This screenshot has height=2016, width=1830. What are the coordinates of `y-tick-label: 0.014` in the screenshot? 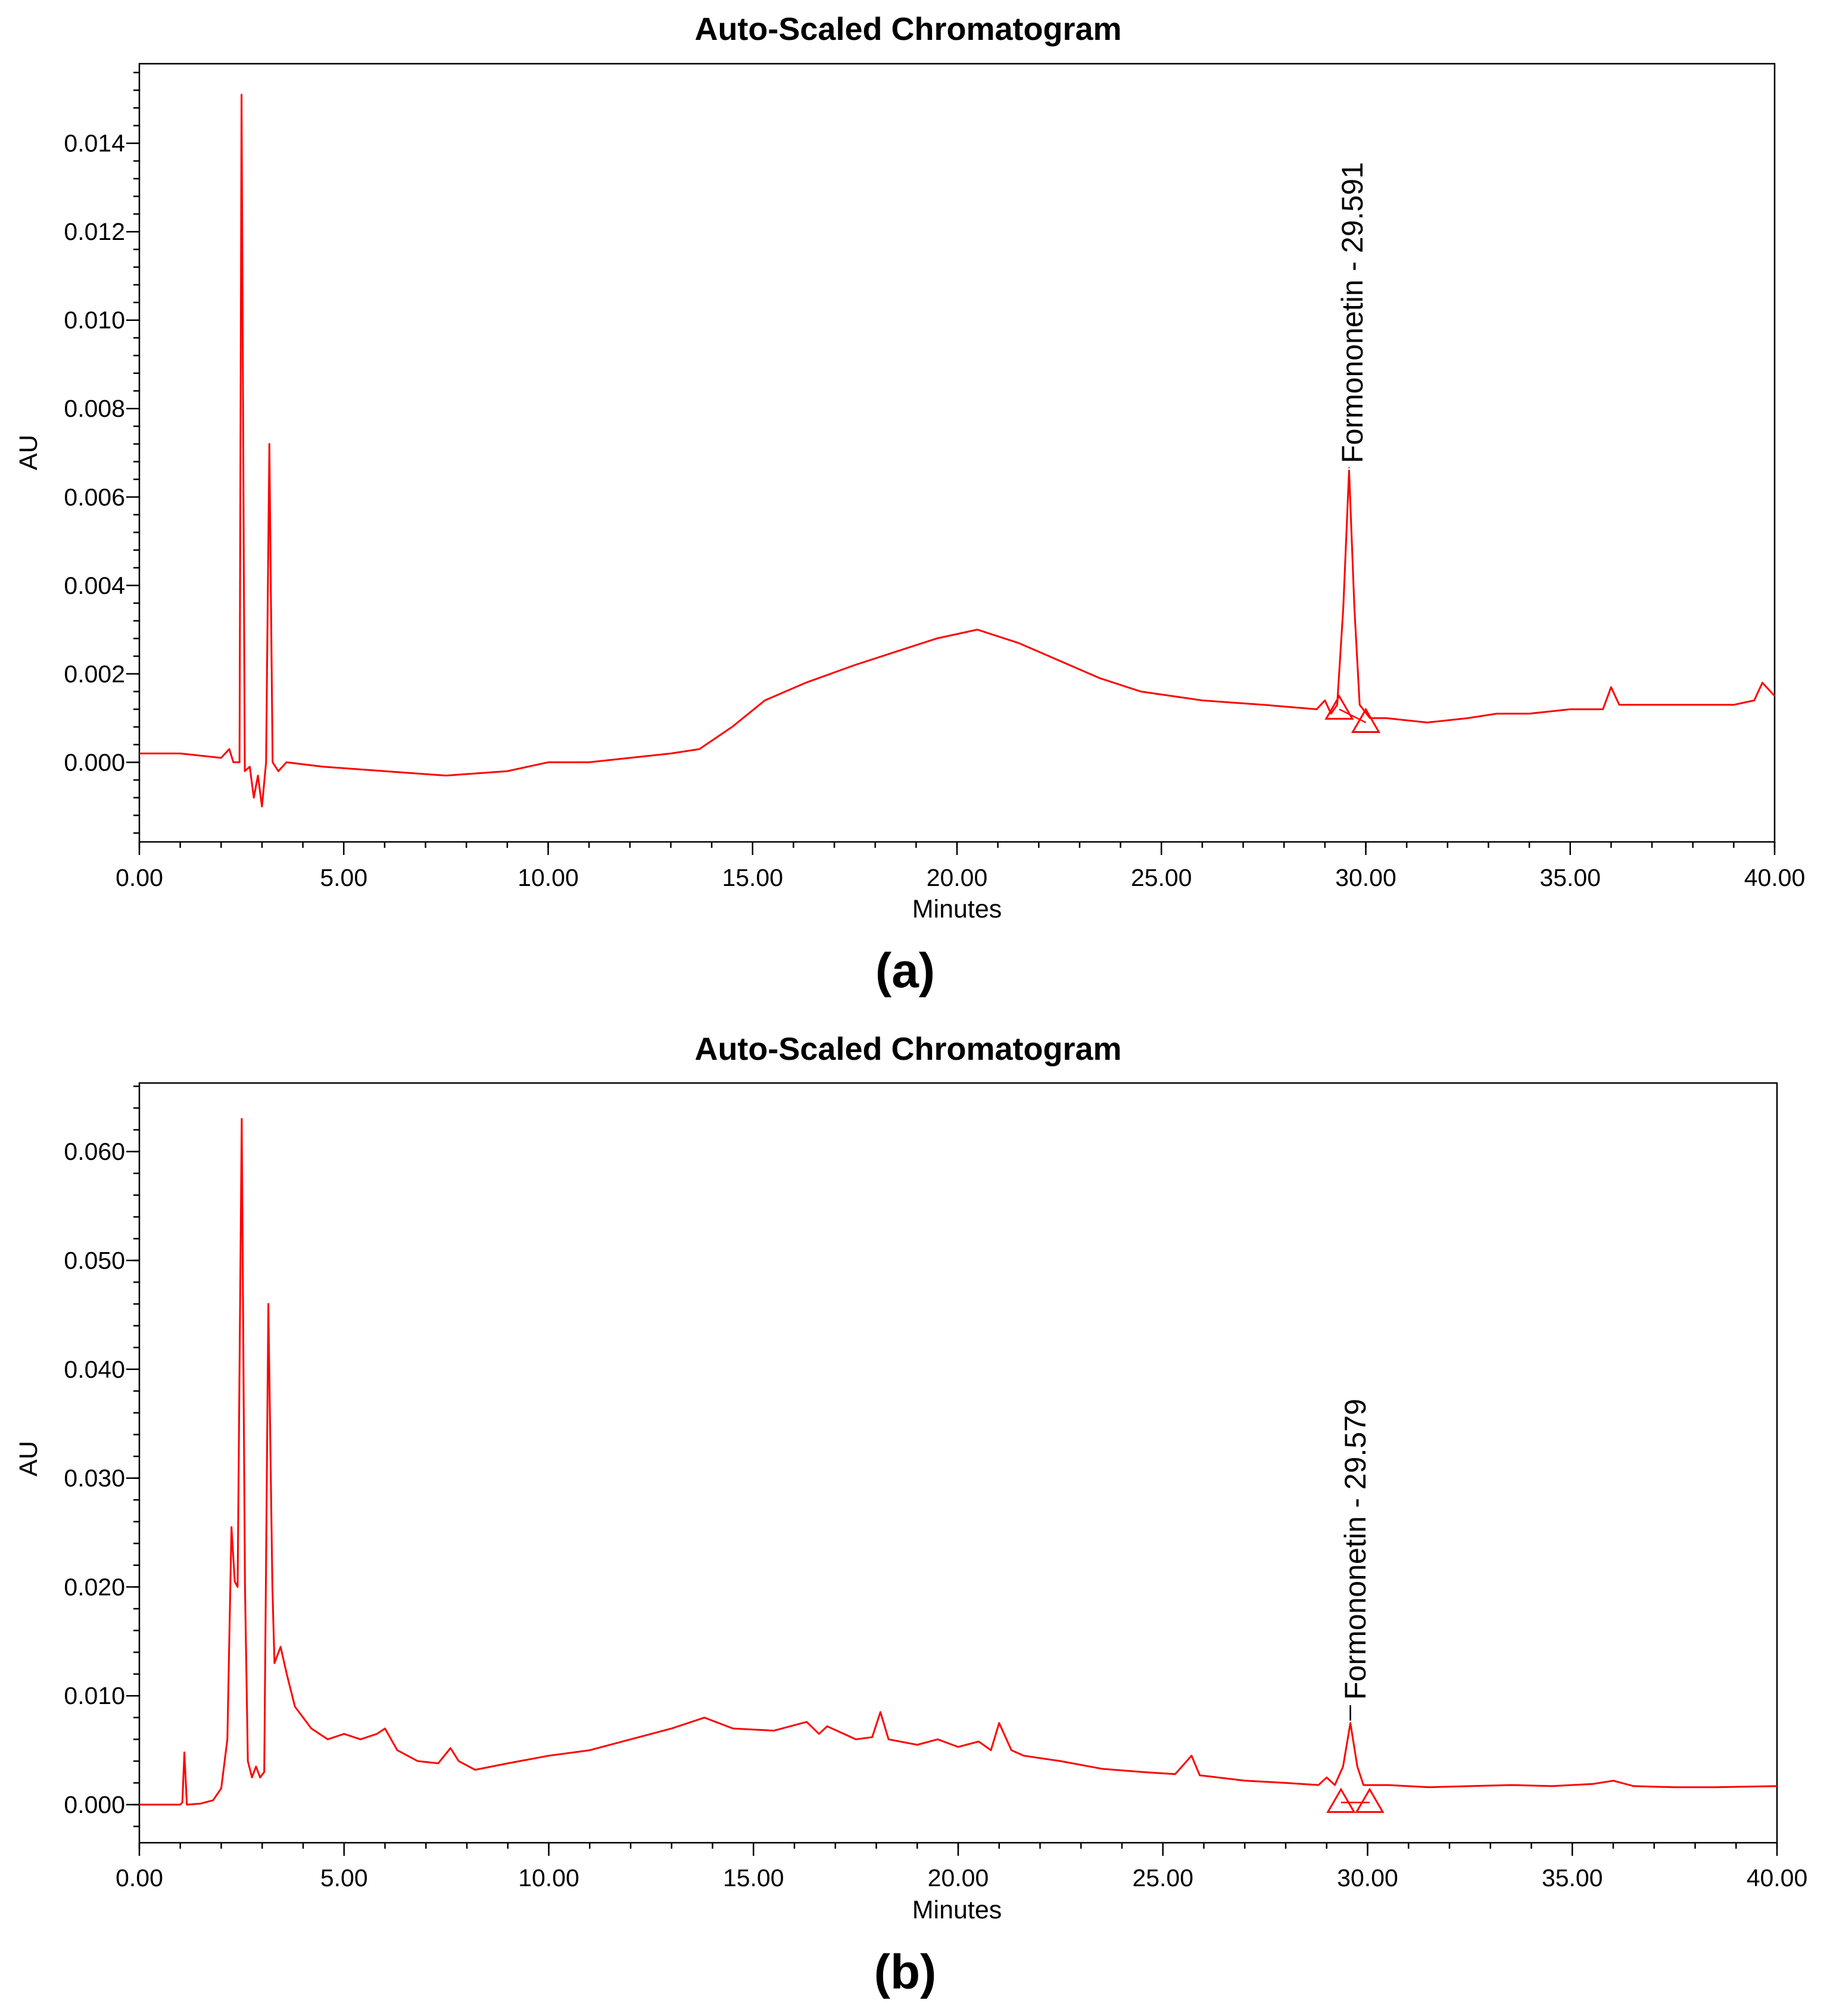 It's located at (95, 143).